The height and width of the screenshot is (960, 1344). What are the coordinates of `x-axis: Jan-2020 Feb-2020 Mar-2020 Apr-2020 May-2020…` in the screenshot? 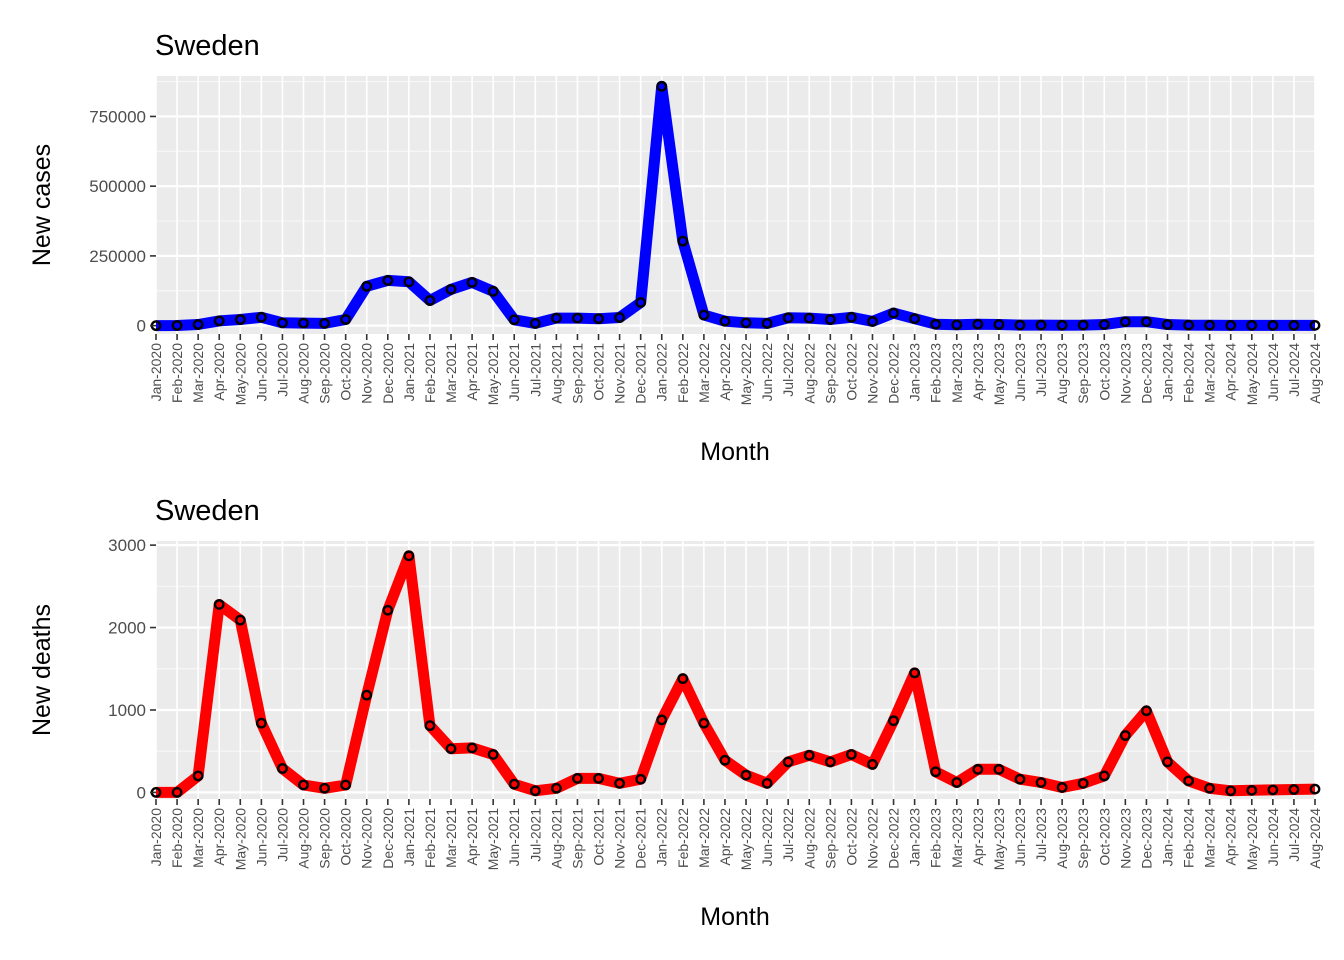 It's located at (735, 369).